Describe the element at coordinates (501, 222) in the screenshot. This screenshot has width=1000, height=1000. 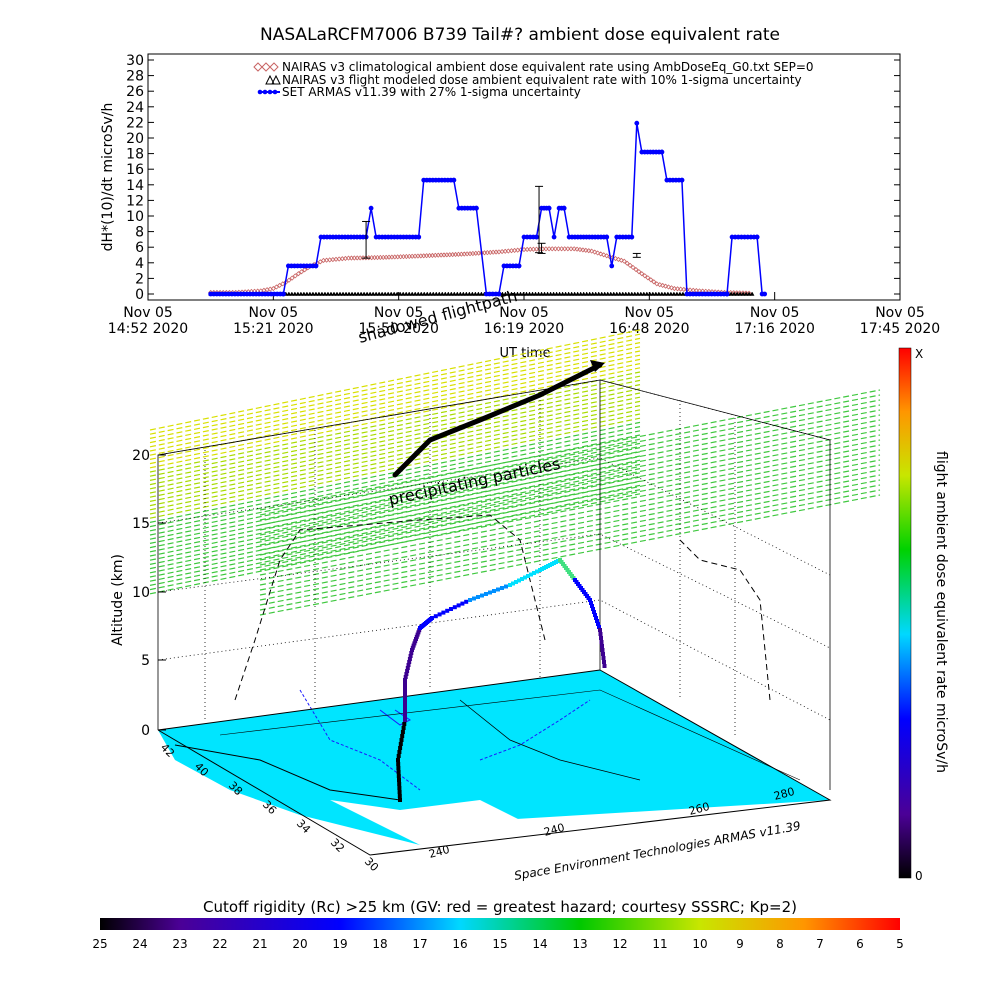
I see `error-bars` at that location.